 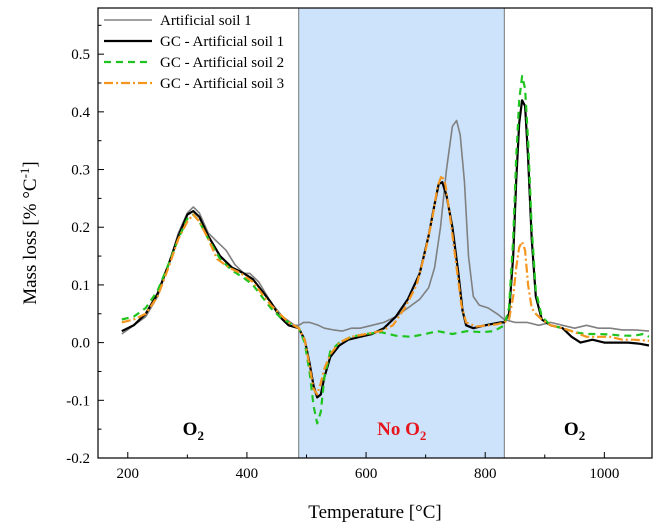 What do you see at coordinates (85, 245) in the screenshot?
I see `y-axis: -0.2 -0.1 0.0 0.1 0.2 0.3 0.4 0.5` at bounding box center [85, 245].